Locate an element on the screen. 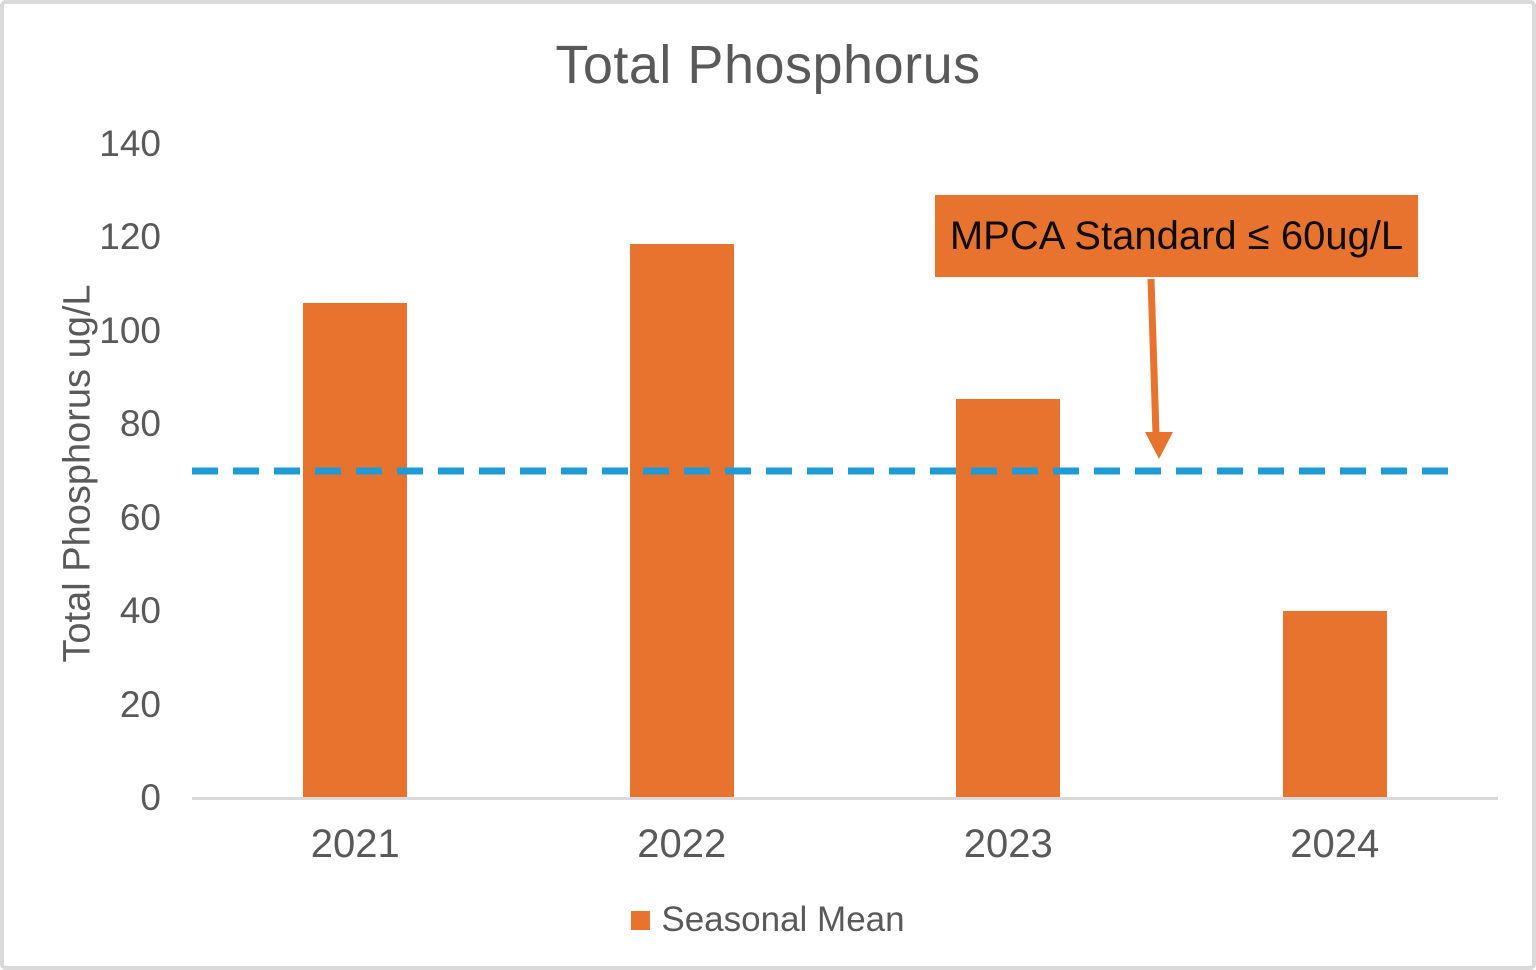 The image size is (1536, 970). x-axis-line is located at coordinates (845, 798).